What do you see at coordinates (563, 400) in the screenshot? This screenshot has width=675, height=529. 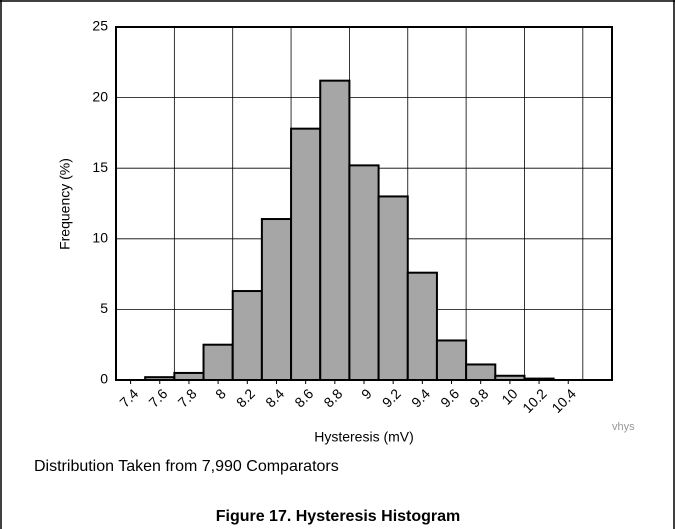 I see `x-tick-label: 10.4` at bounding box center [563, 400].